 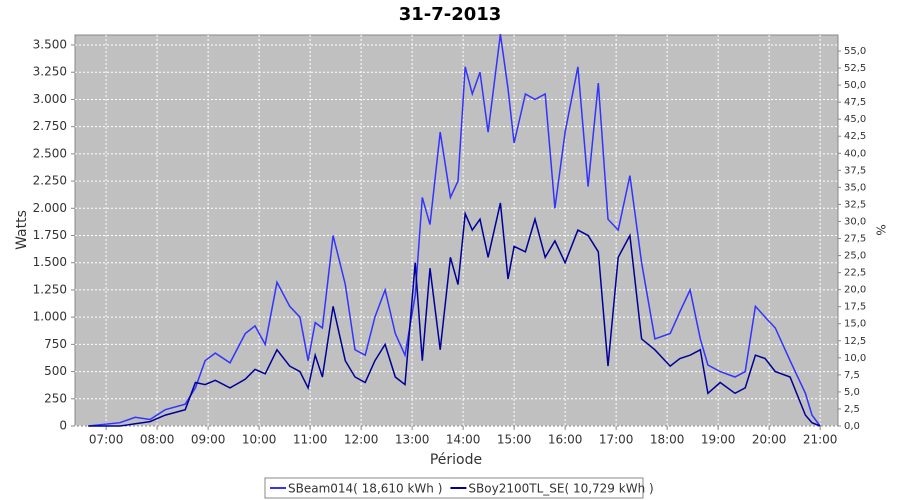 What do you see at coordinates (852, 375) in the screenshot?
I see `y2-tick-label: 7,5` at bounding box center [852, 375].